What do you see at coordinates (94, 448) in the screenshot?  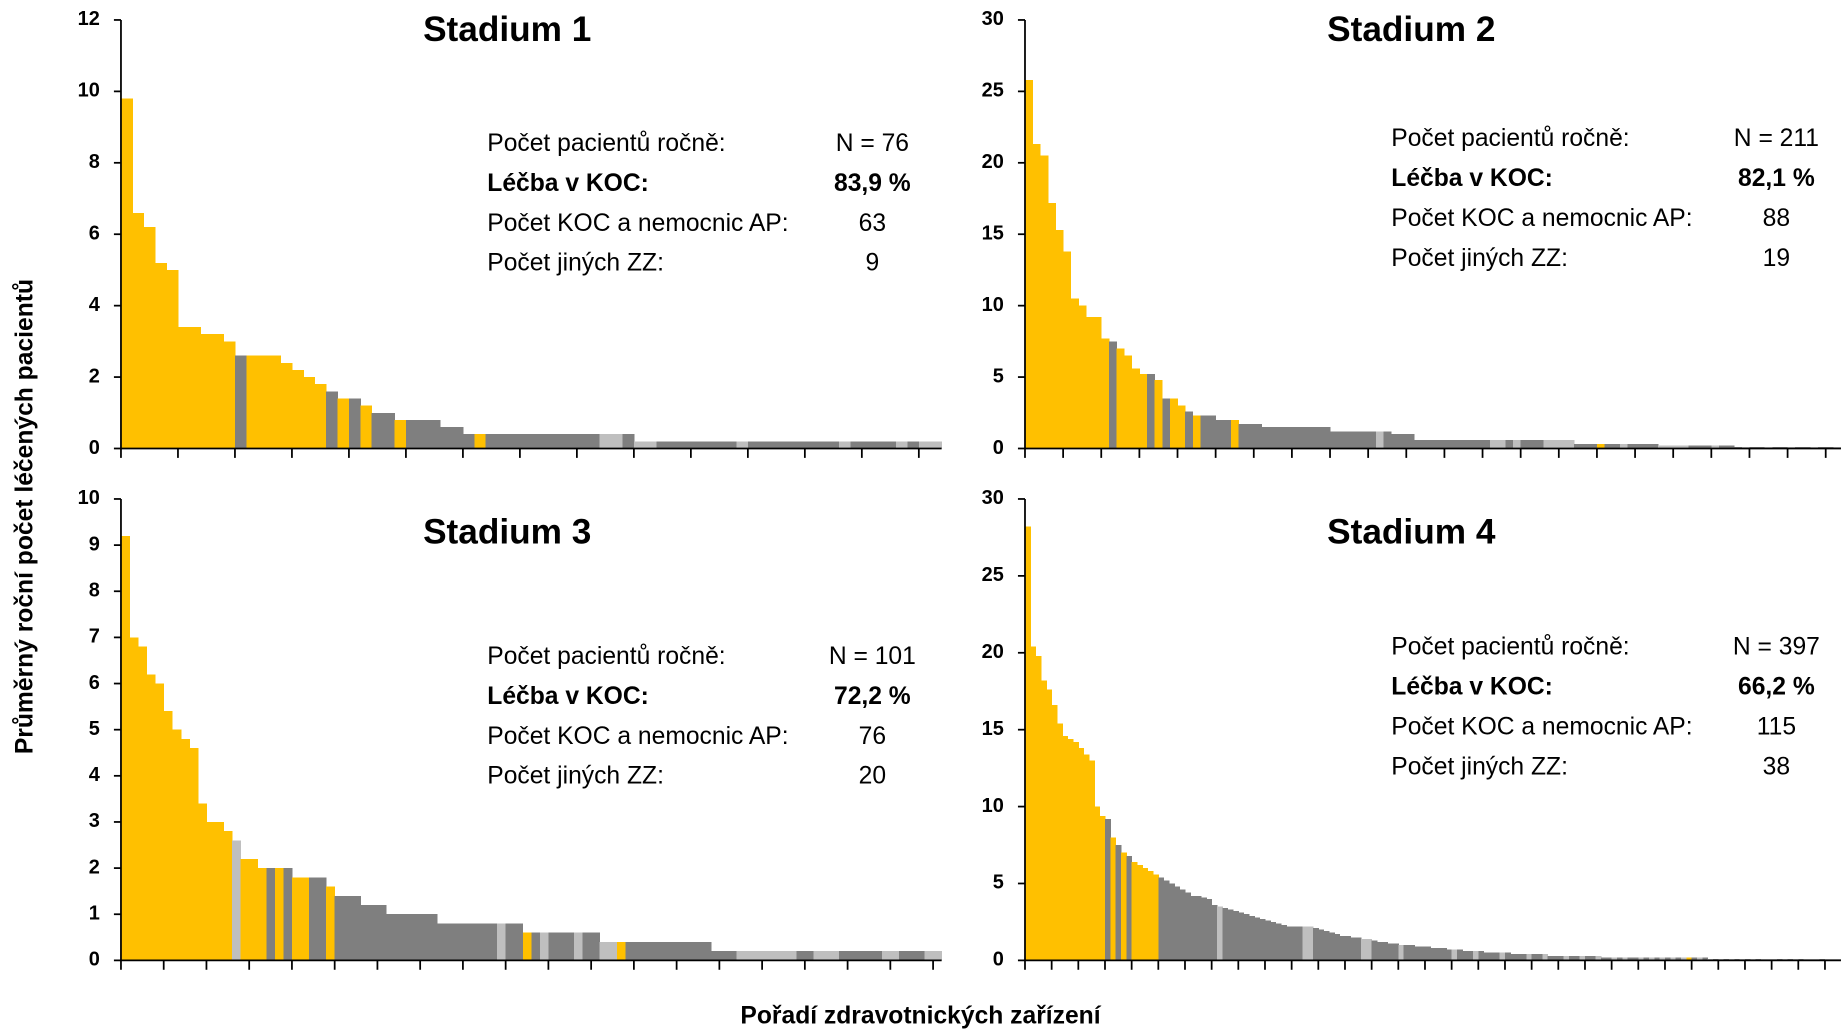 I see `y-tick-label: 0` at bounding box center [94, 448].